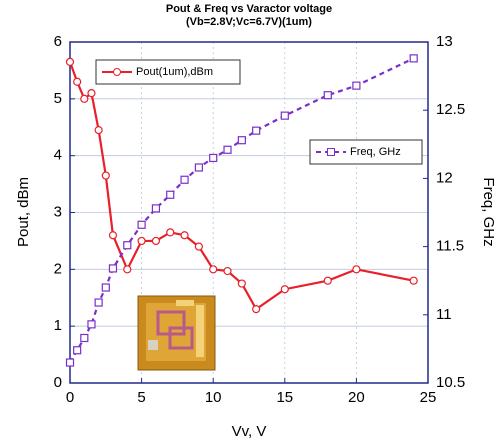 The image size is (503, 443). Describe the element at coordinates (141, 397) in the screenshot. I see `x-tick-label: 5` at that location.